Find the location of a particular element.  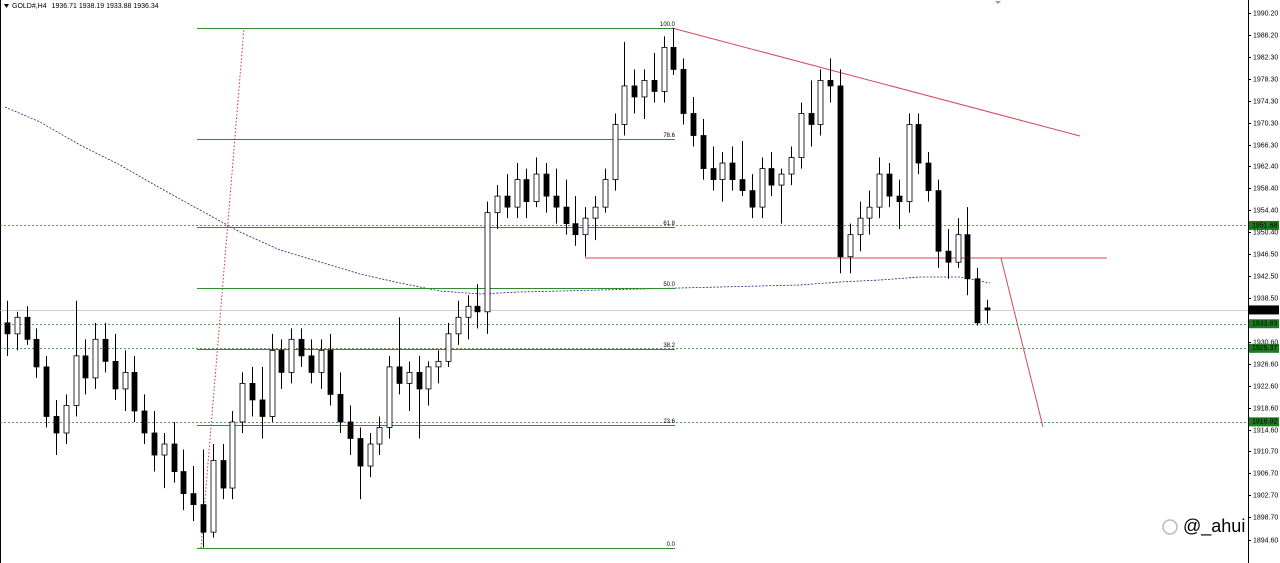

fib-label: 100.0 is located at coordinates (668, 25).